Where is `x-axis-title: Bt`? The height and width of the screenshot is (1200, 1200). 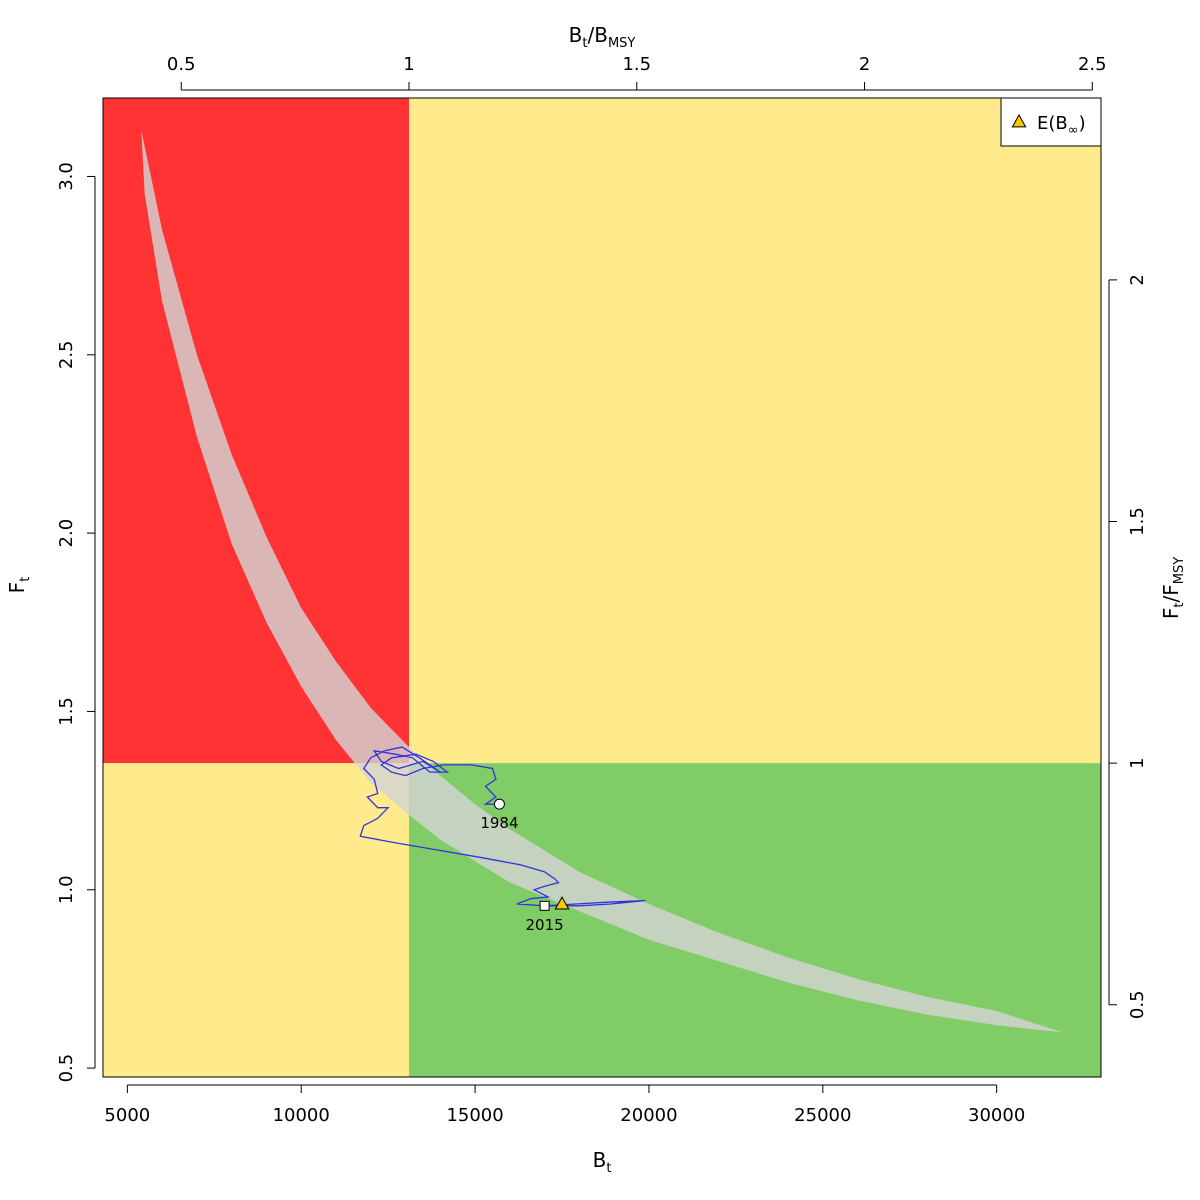
x-axis-title: Bt is located at coordinates (602, 1162).